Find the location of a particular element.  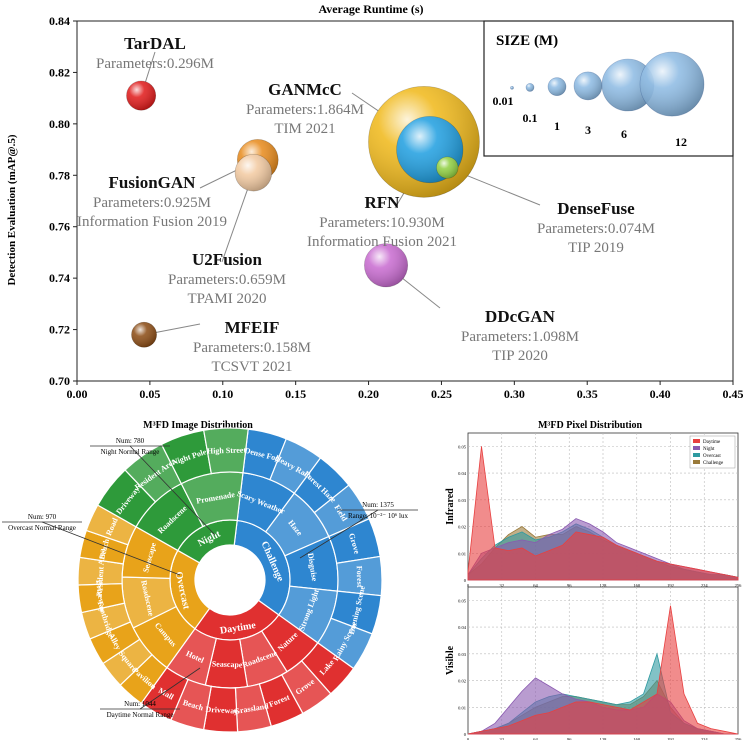

point-name: DDcGAN is located at coordinates (520, 316).